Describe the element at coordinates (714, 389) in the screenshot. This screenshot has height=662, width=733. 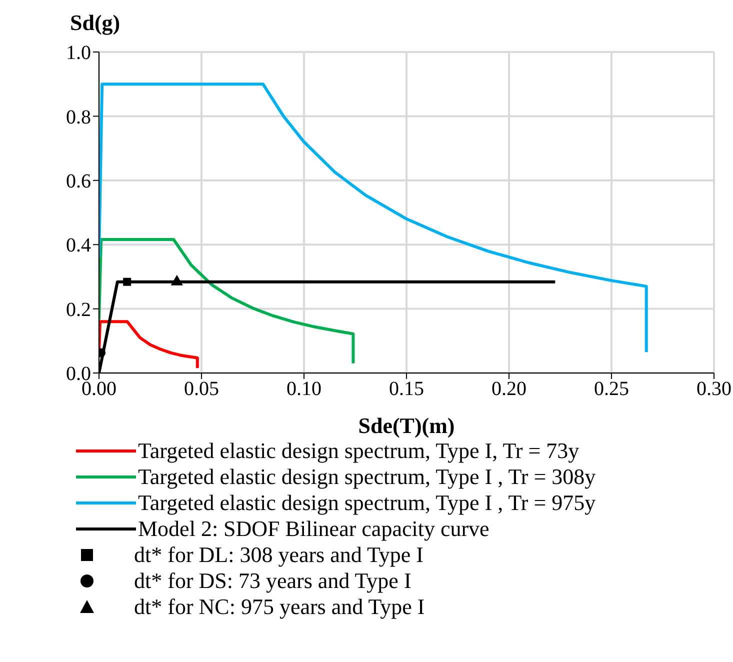
I see `x-tick-label: 0.30` at that location.